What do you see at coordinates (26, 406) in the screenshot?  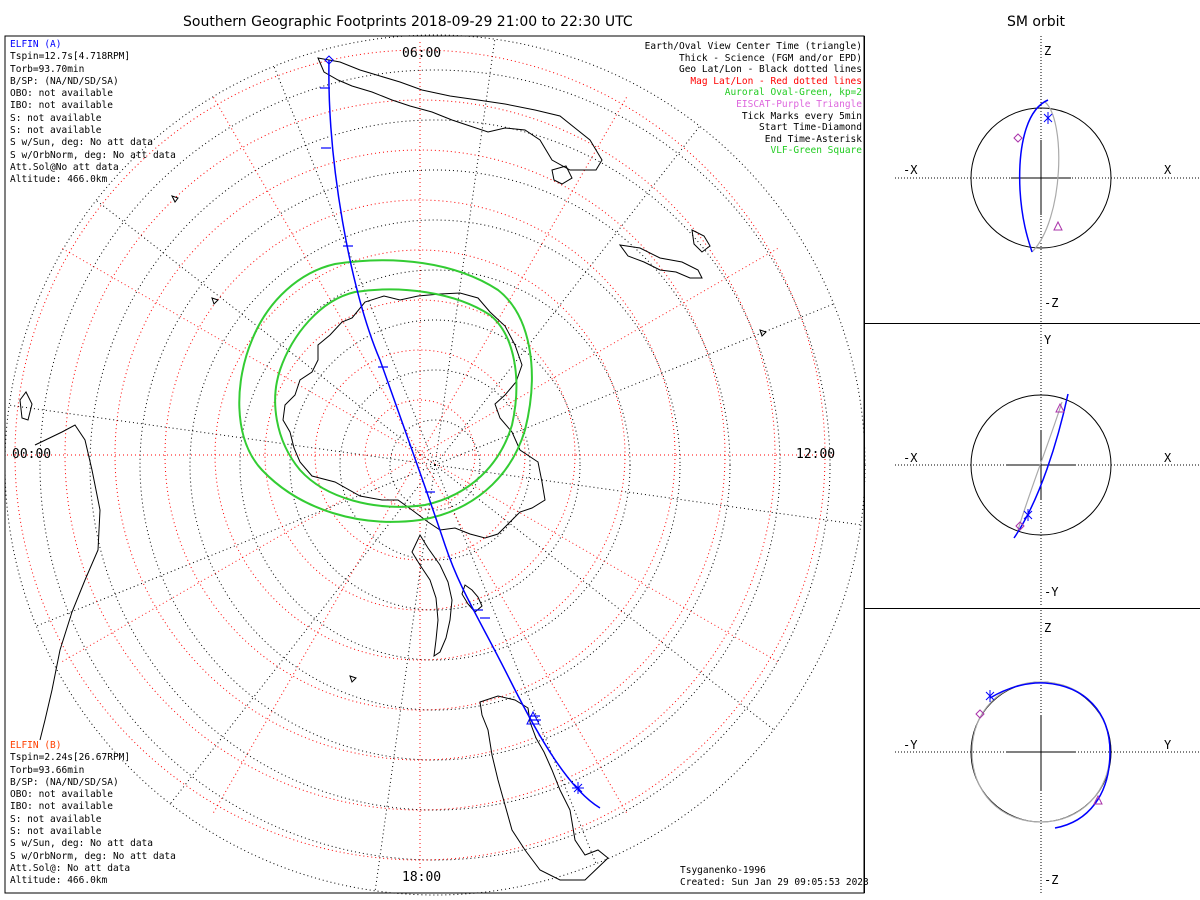 I see `madagascar-coast` at bounding box center [26, 406].